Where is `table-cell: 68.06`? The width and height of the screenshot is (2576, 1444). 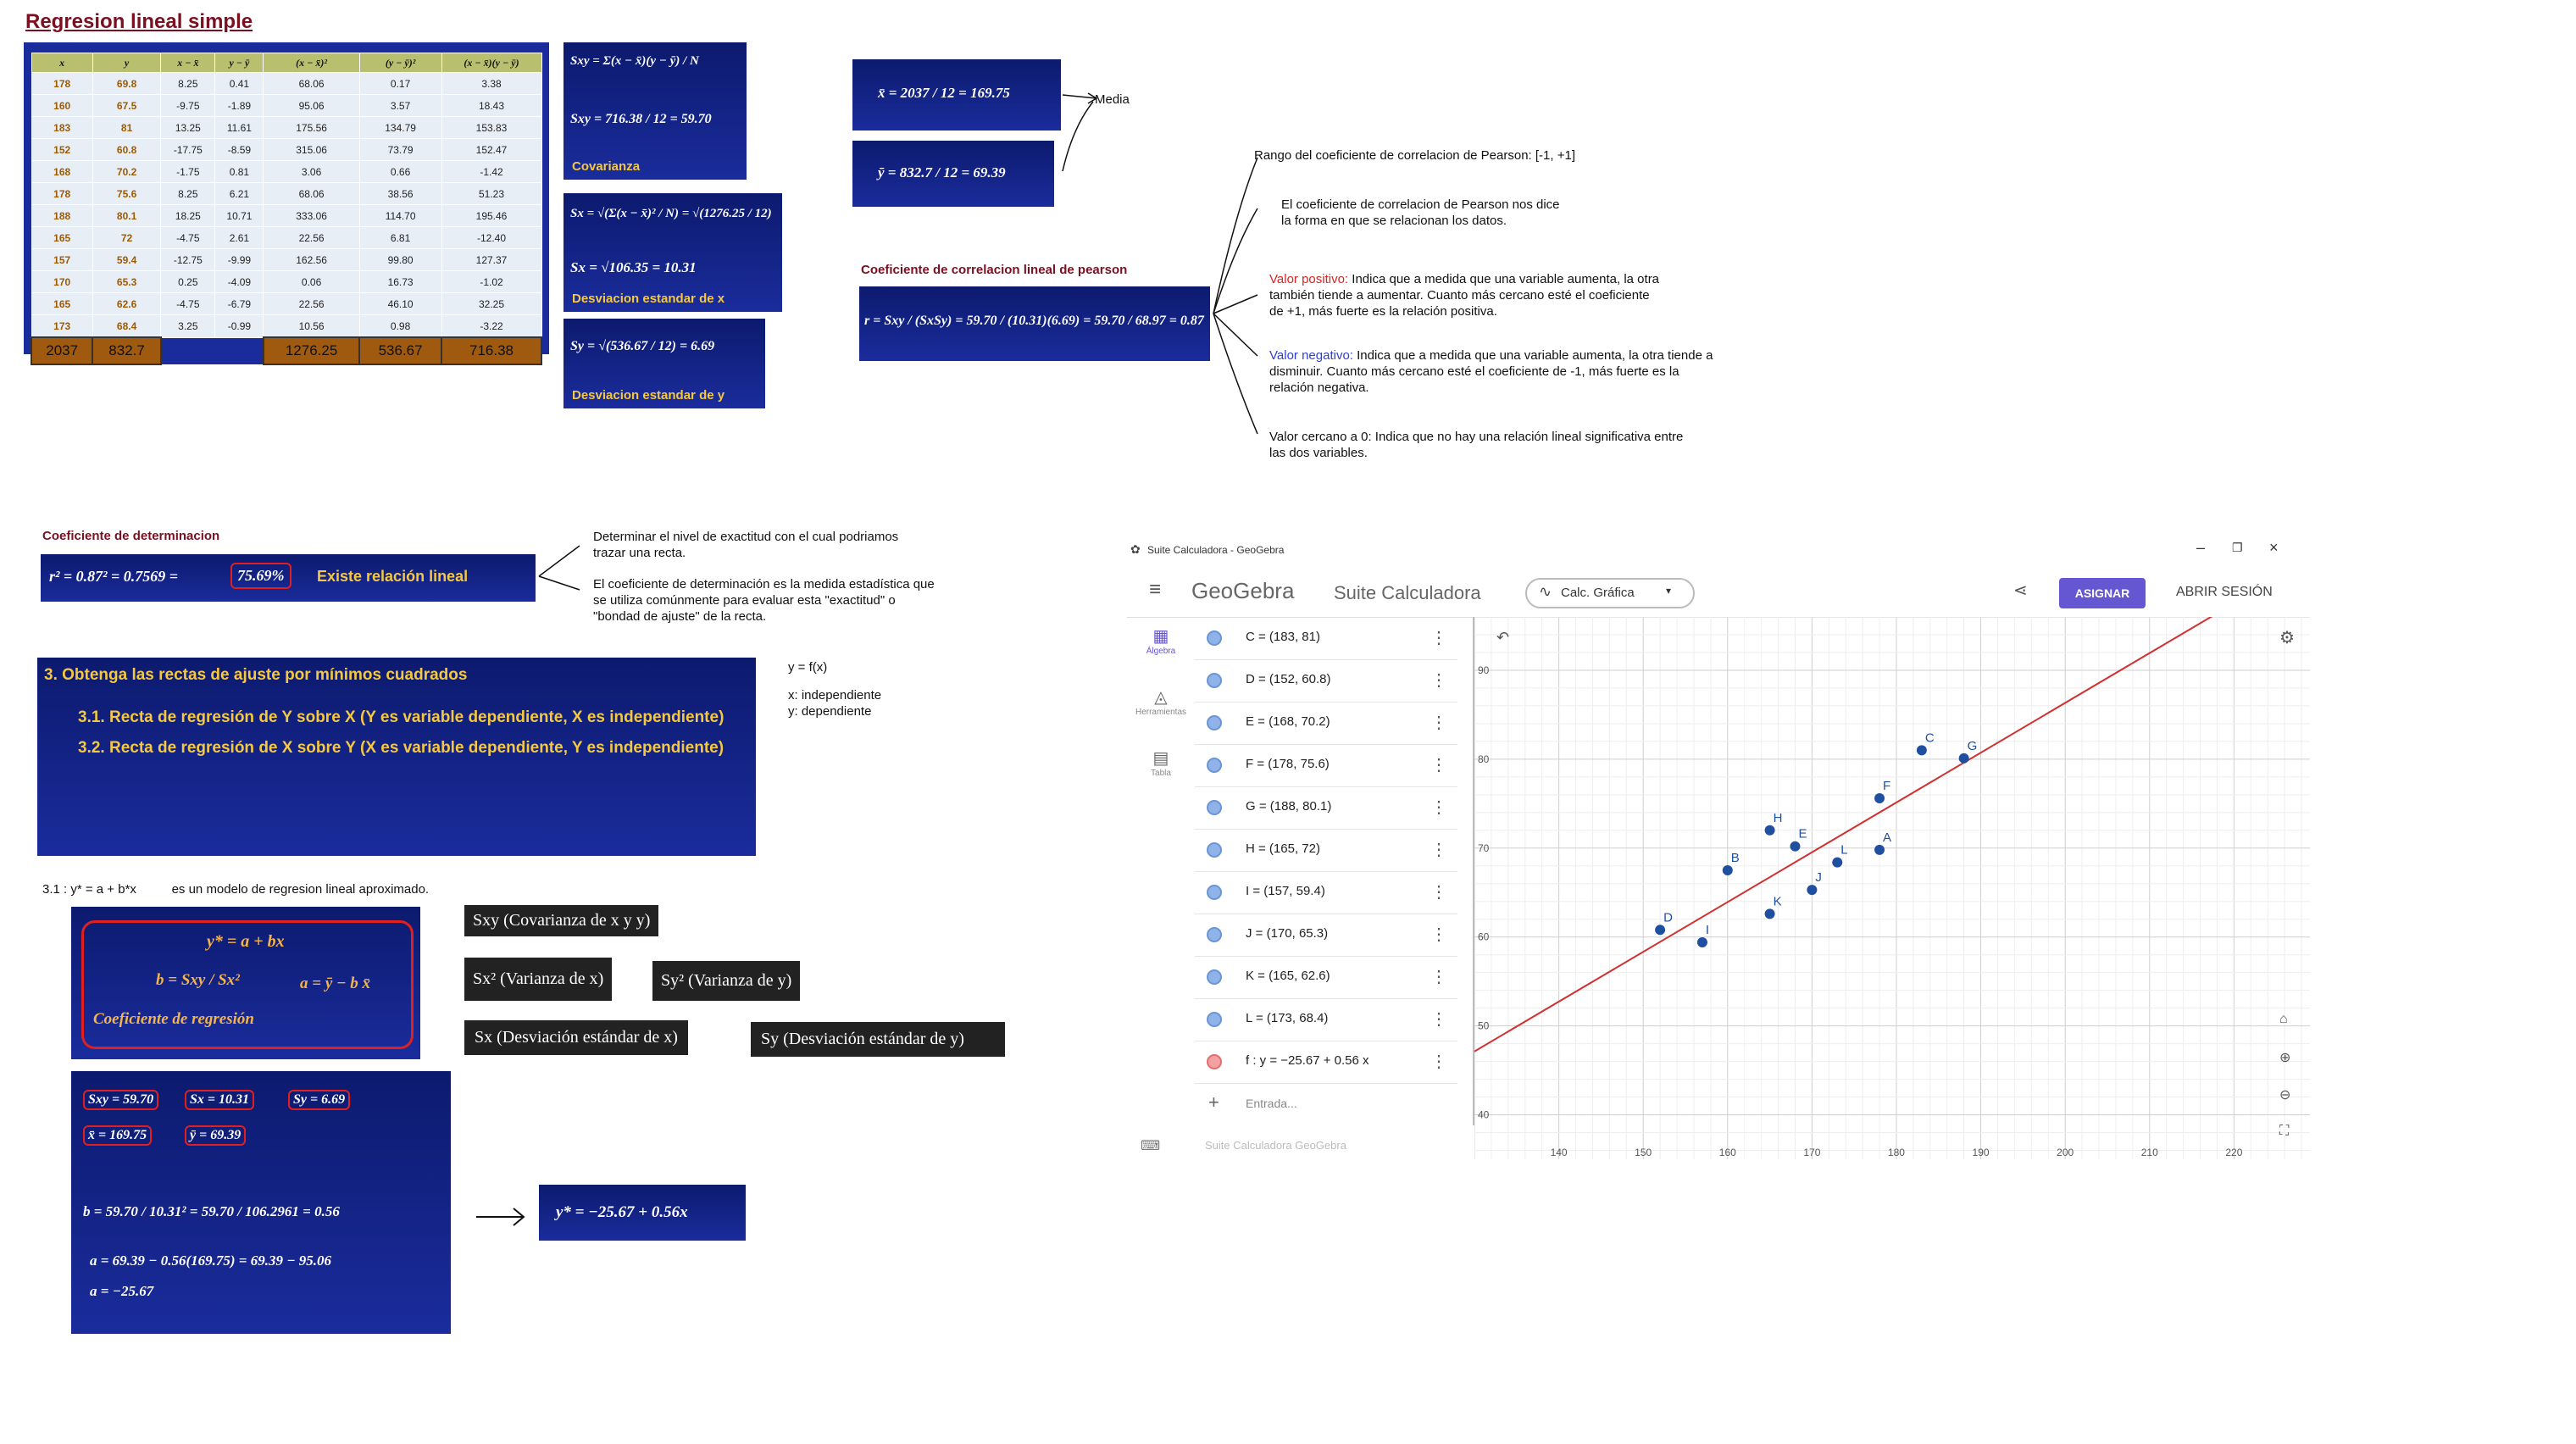 table-cell: 68.06 is located at coordinates (311, 193).